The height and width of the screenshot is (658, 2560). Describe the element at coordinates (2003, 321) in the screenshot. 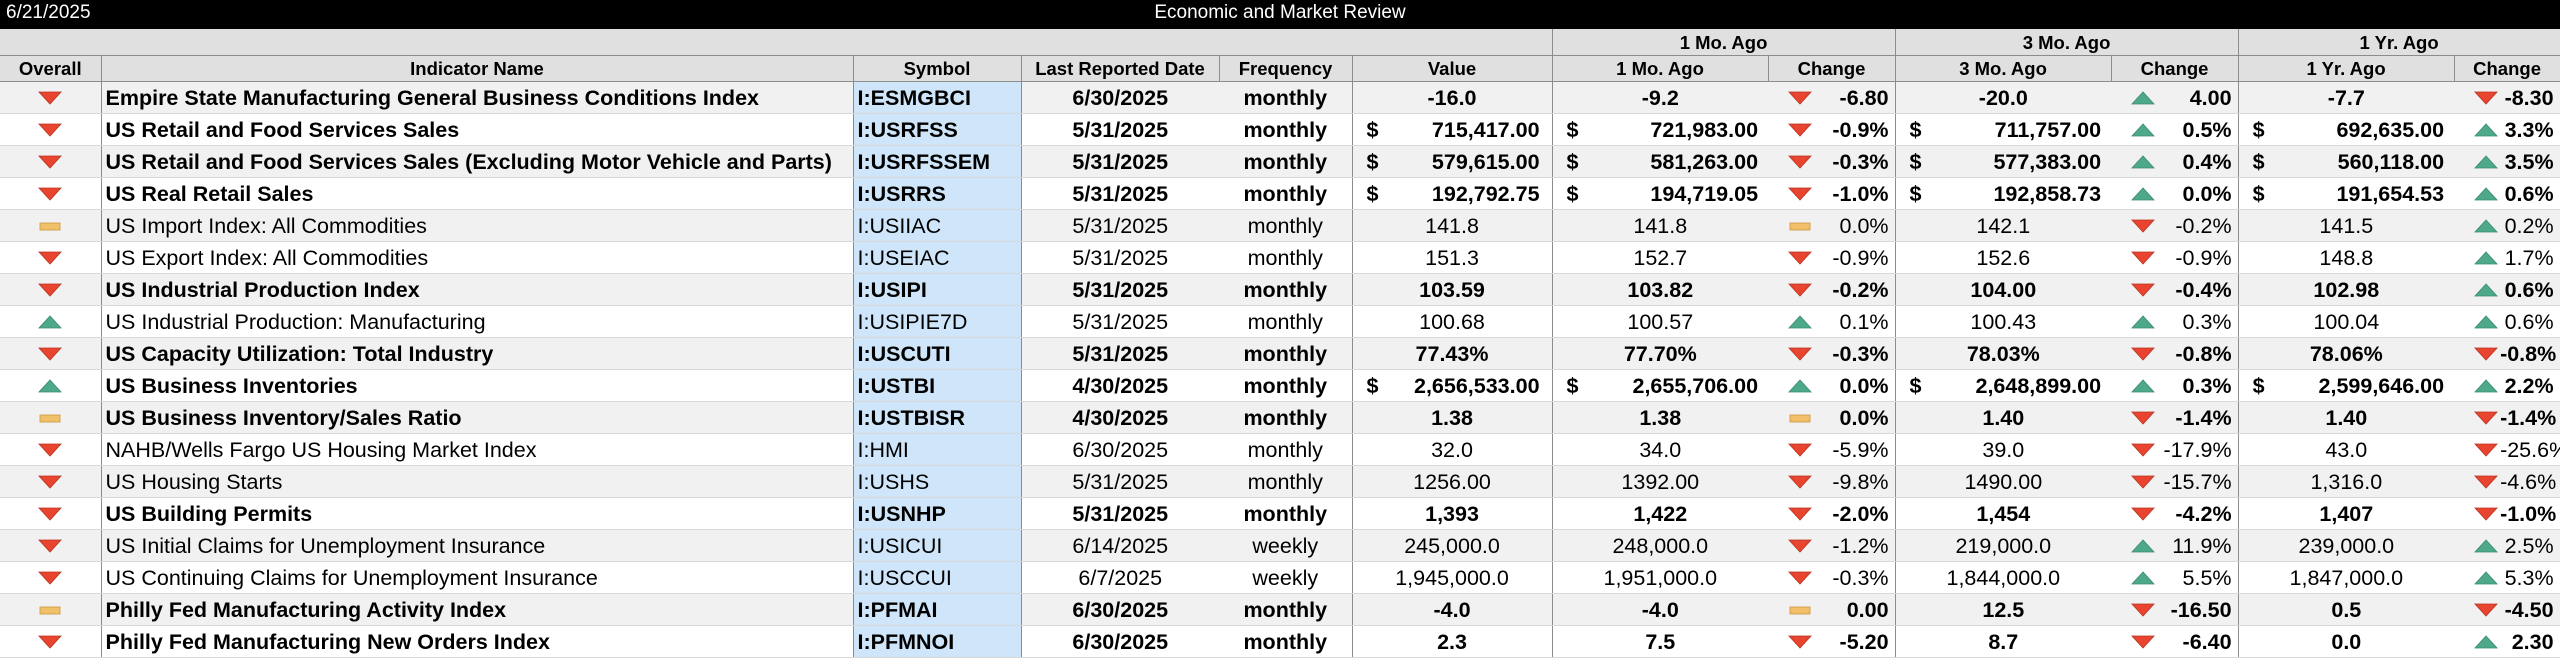

I see `mo3-cell: 100.43` at that location.